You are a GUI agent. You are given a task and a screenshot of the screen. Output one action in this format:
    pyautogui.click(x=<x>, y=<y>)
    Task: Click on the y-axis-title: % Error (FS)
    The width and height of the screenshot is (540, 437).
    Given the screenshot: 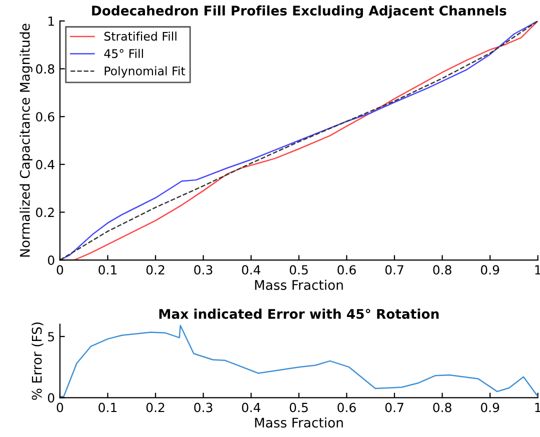 What is the action you would take?
    pyautogui.click(x=38, y=361)
    